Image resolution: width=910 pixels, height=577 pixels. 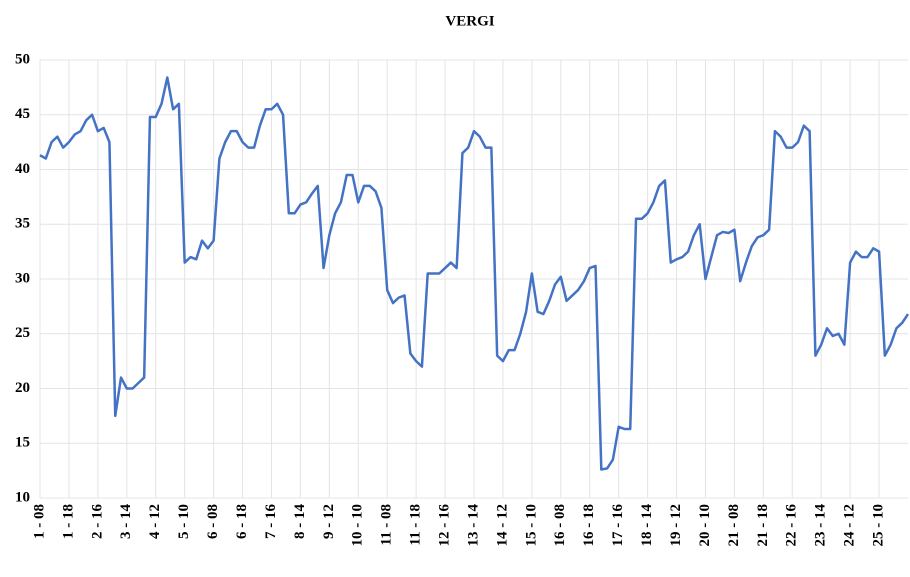 What do you see at coordinates (68, 521) in the screenshot?
I see `x-tick-label: 1 - 18` at bounding box center [68, 521].